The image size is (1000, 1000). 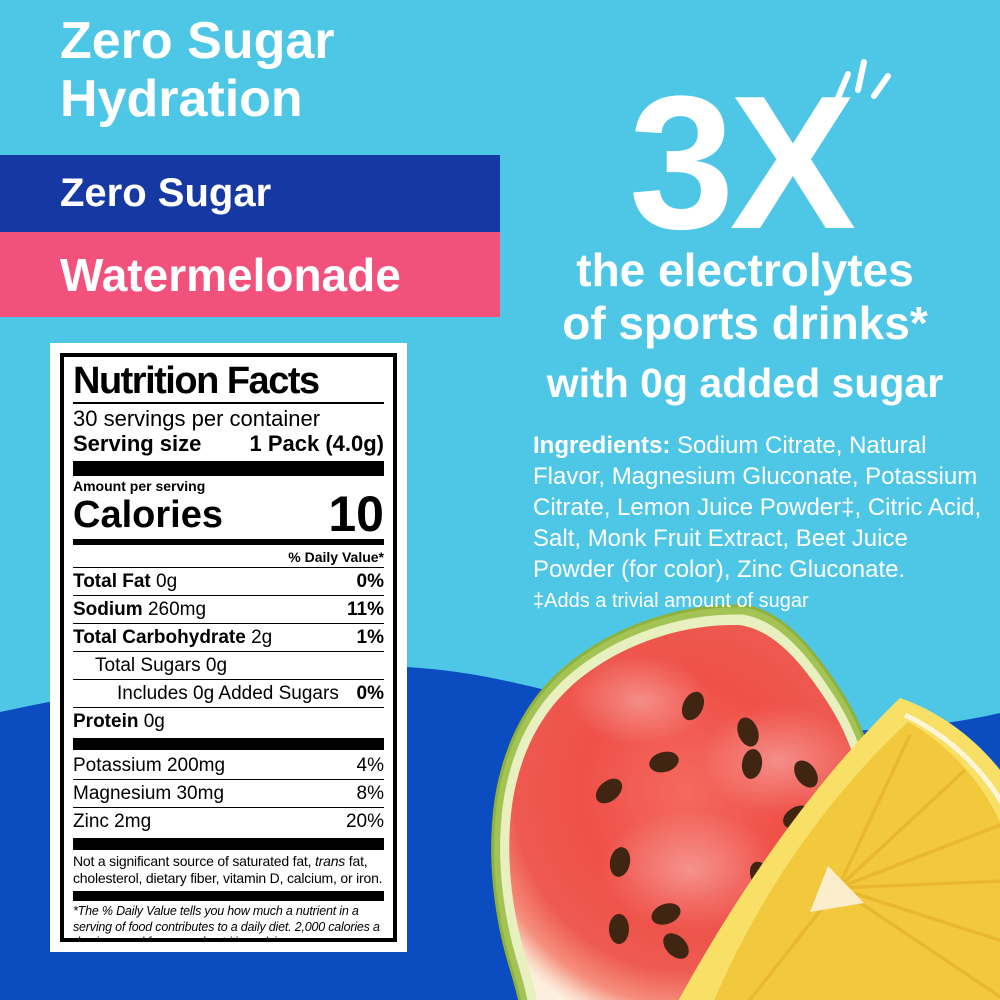 I want to click on medium-divider, so click(x=228, y=542).